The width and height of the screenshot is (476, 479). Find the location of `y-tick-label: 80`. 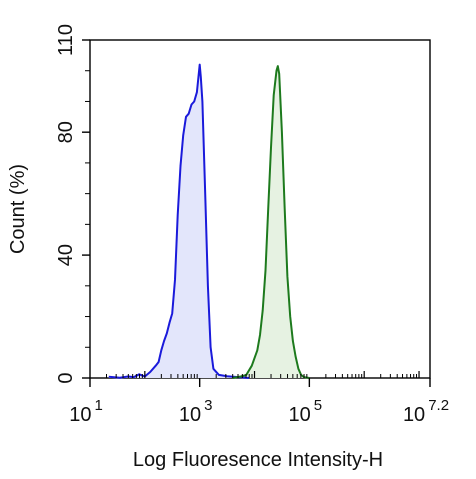

y-tick-label: 80 is located at coordinates (66, 132).